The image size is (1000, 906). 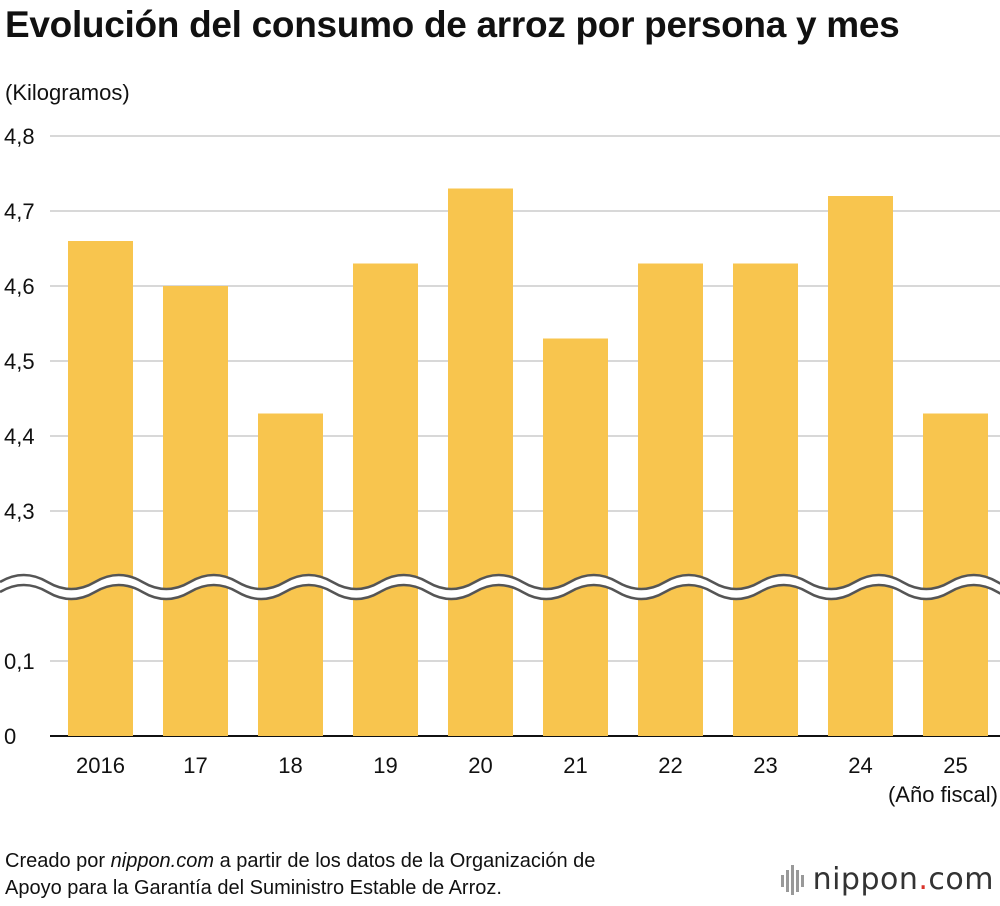 I want to click on source-text-before: Creado por, so click(x=58, y=861).